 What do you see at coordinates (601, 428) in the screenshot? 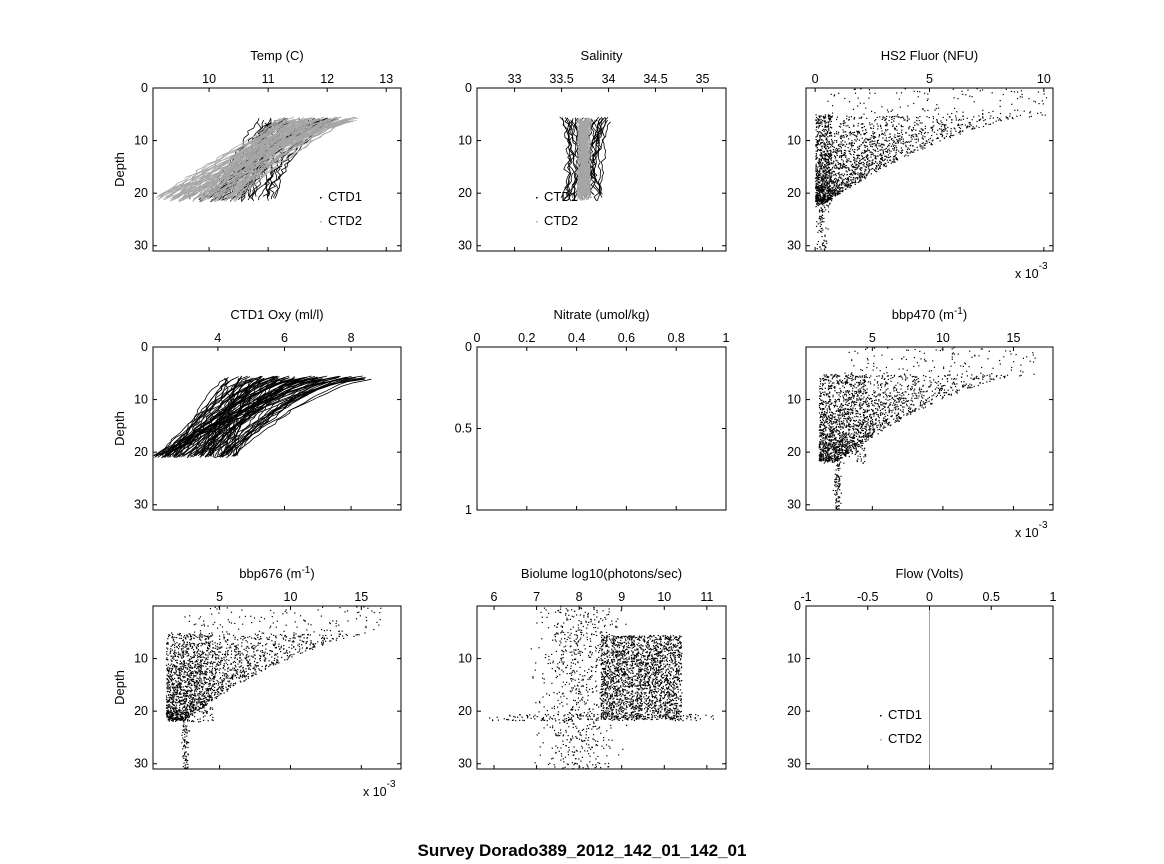
I see `plot-area` at bounding box center [601, 428].